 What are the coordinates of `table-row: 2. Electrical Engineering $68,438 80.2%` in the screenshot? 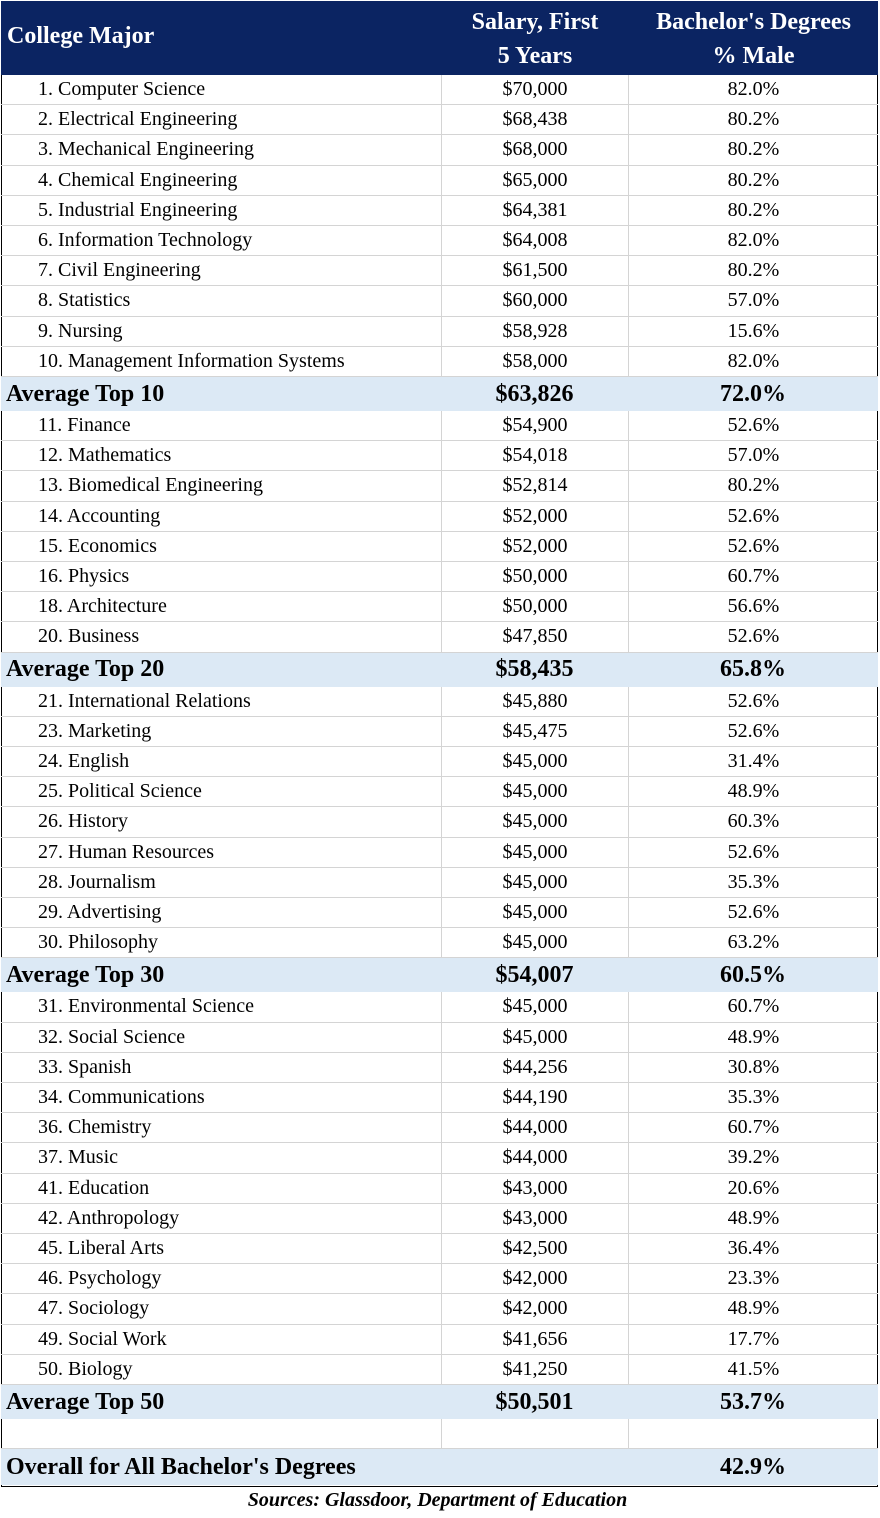 It's located at (439, 120).